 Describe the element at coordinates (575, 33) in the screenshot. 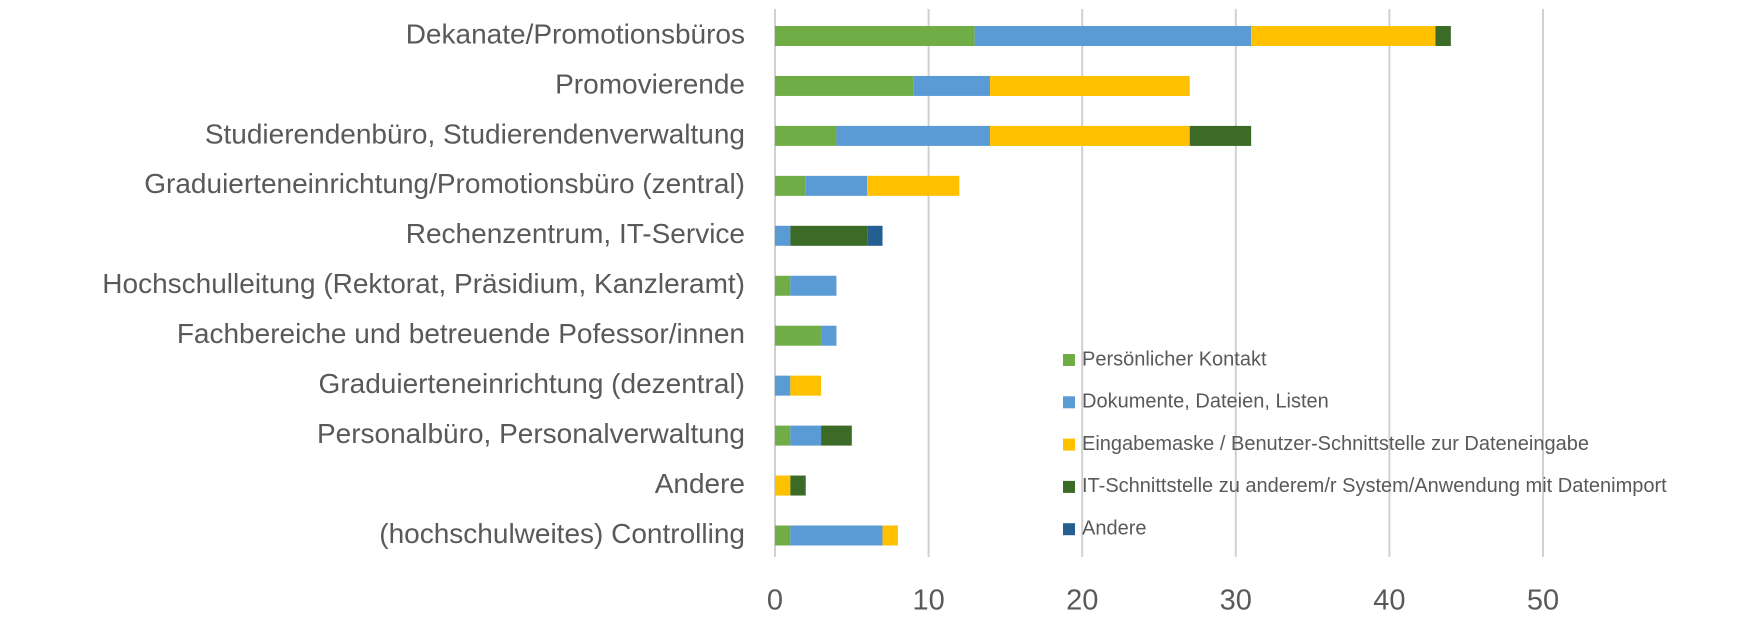

I see `y-tick-label: Dekanate/Promotionsbüros` at that location.